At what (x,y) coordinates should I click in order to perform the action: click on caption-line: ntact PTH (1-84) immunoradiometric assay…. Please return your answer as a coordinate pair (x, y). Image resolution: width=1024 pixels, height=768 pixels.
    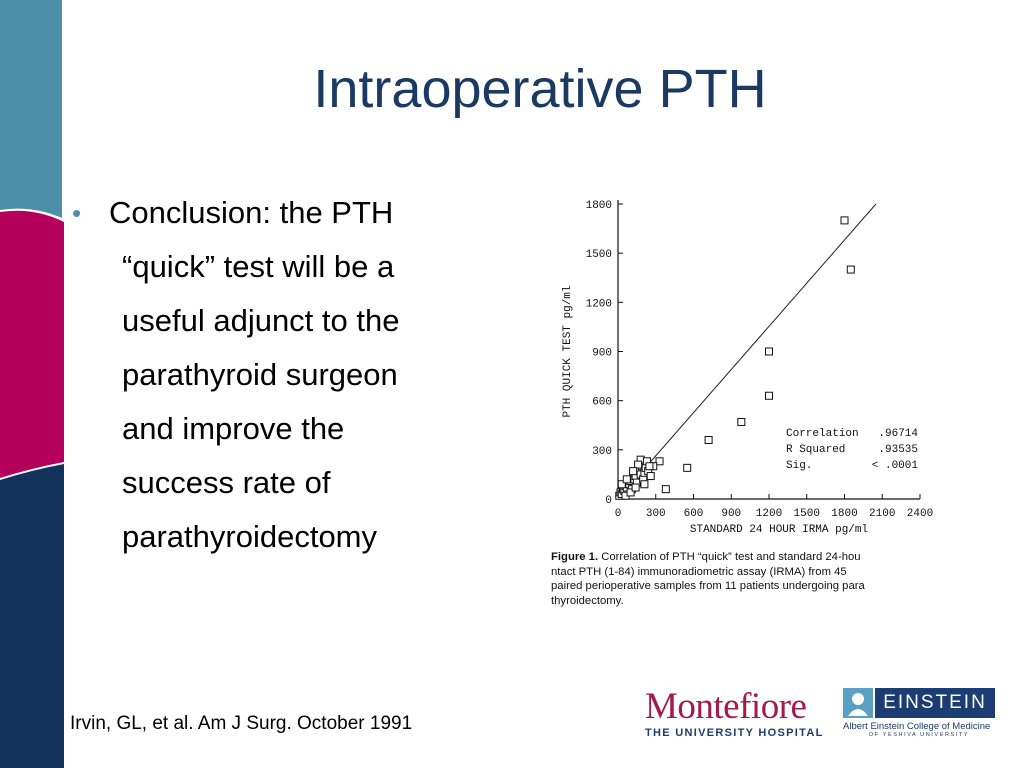
    Looking at the image, I should click on (699, 571).